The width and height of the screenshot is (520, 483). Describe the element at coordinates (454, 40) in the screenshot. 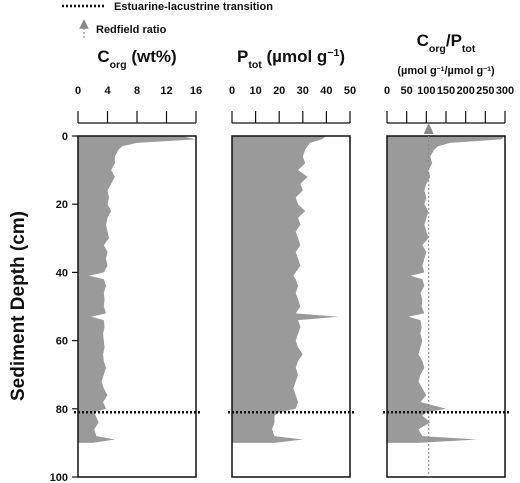

I see `title-part: /P` at that location.